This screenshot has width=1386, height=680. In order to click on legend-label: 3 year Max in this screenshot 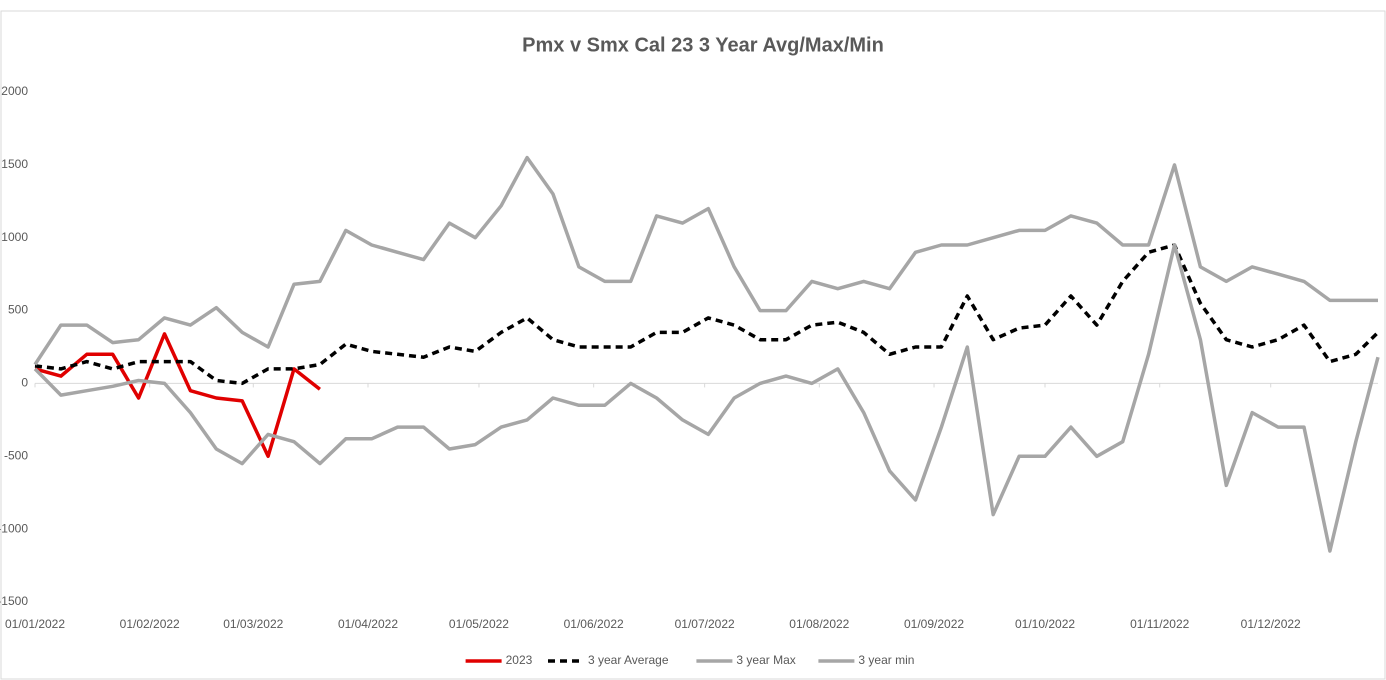, I will do `click(765, 660)`.